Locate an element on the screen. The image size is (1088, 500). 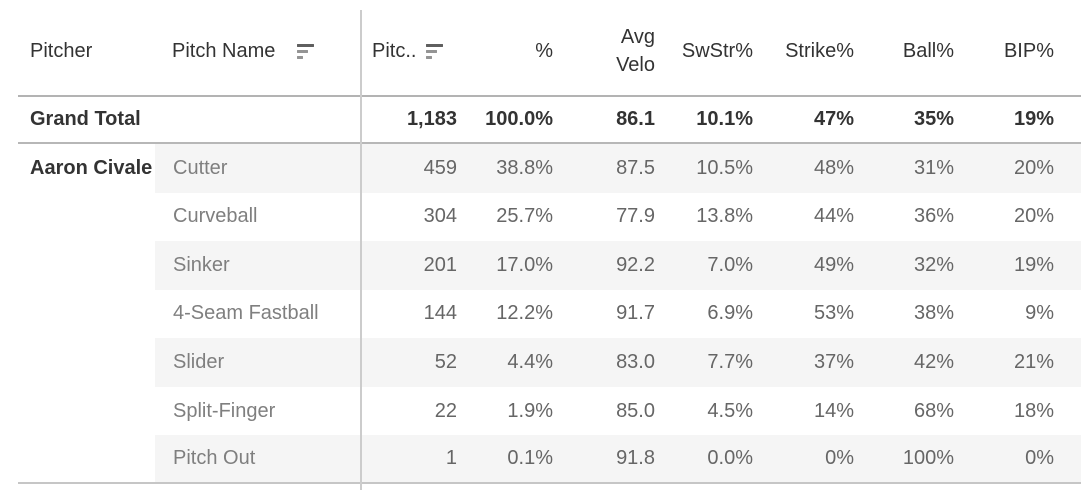
bip-cell: 18% is located at coordinates (1033, 410).